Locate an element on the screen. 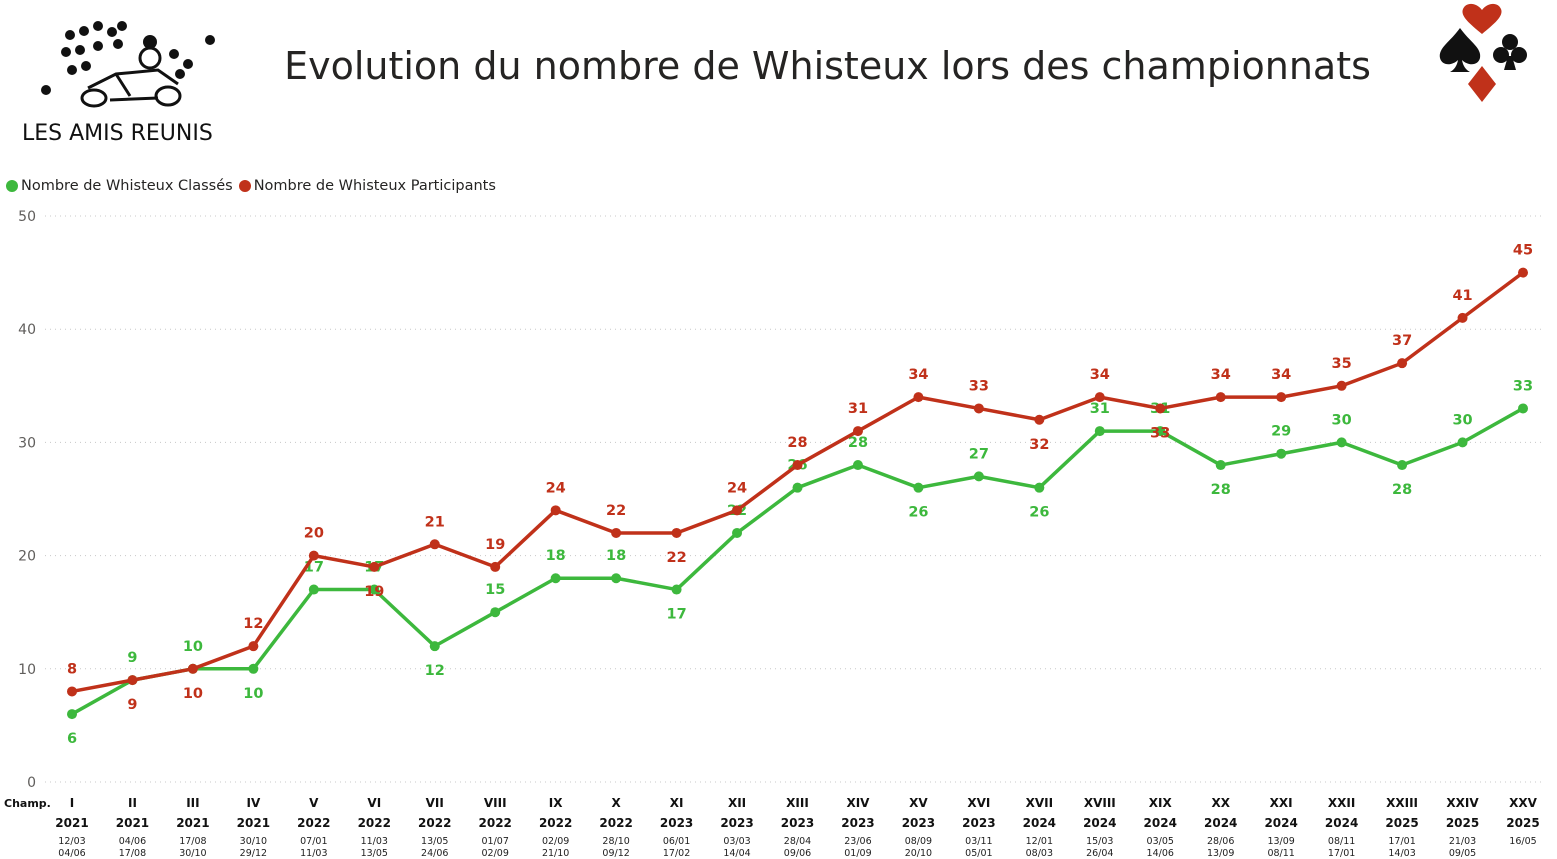 This screenshot has width=1557, height=859. legend-item-participants: Nombre de Whisteux Participants is located at coordinates (367, 186).